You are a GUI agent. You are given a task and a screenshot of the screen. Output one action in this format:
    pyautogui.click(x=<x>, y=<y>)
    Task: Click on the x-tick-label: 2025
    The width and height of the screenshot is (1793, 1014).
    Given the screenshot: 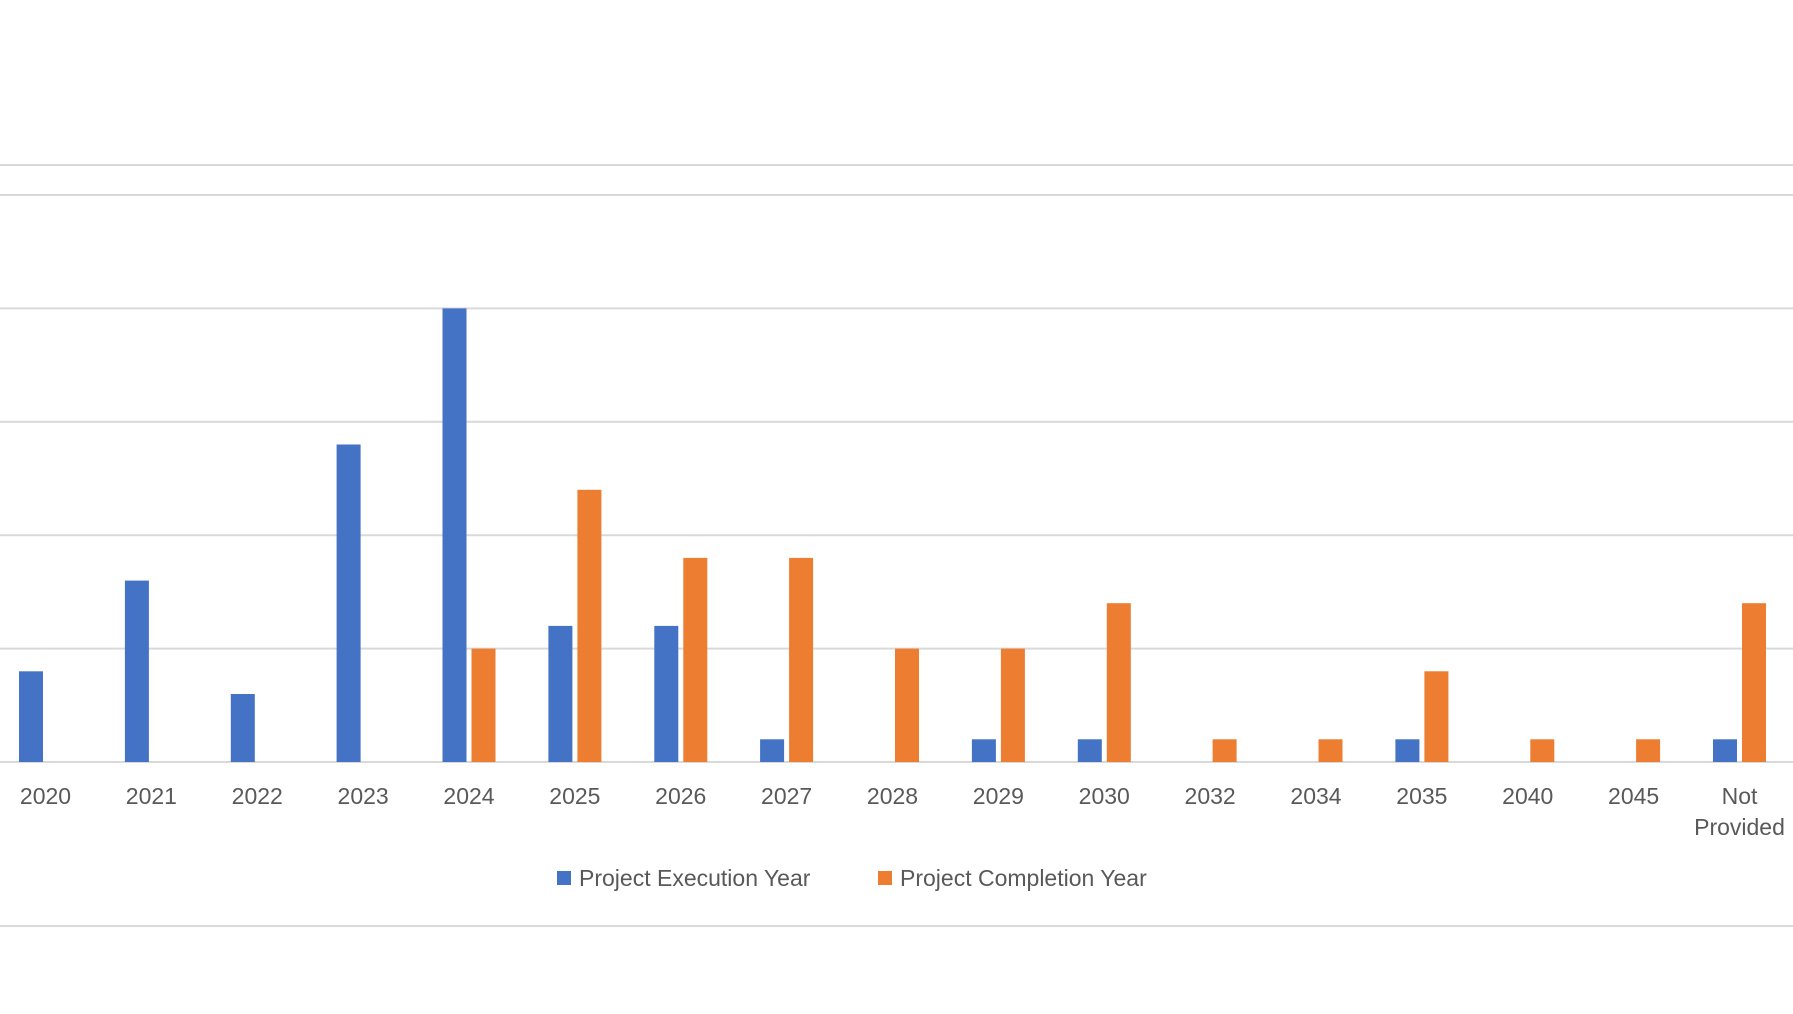 What is the action you would take?
    pyautogui.click(x=574, y=796)
    